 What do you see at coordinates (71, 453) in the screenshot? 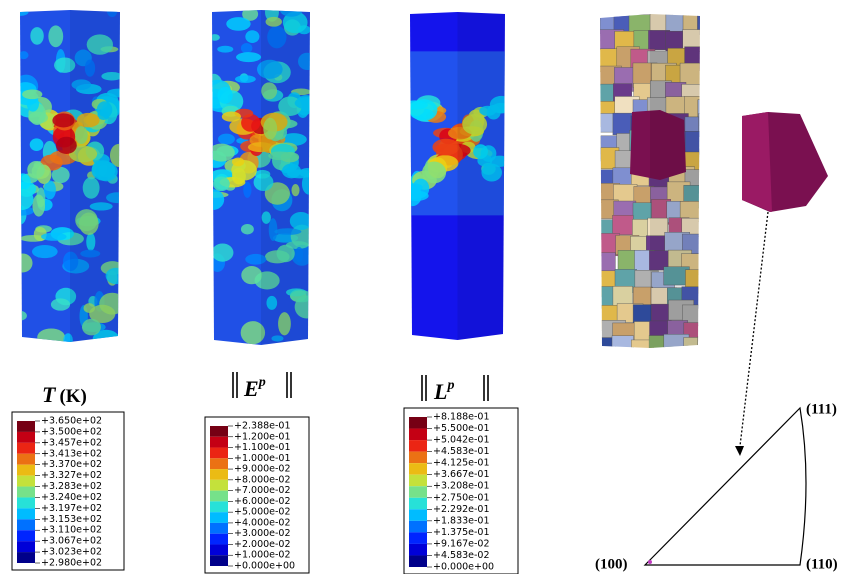
I see `legend-label: +3.413e+02` at bounding box center [71, 453].